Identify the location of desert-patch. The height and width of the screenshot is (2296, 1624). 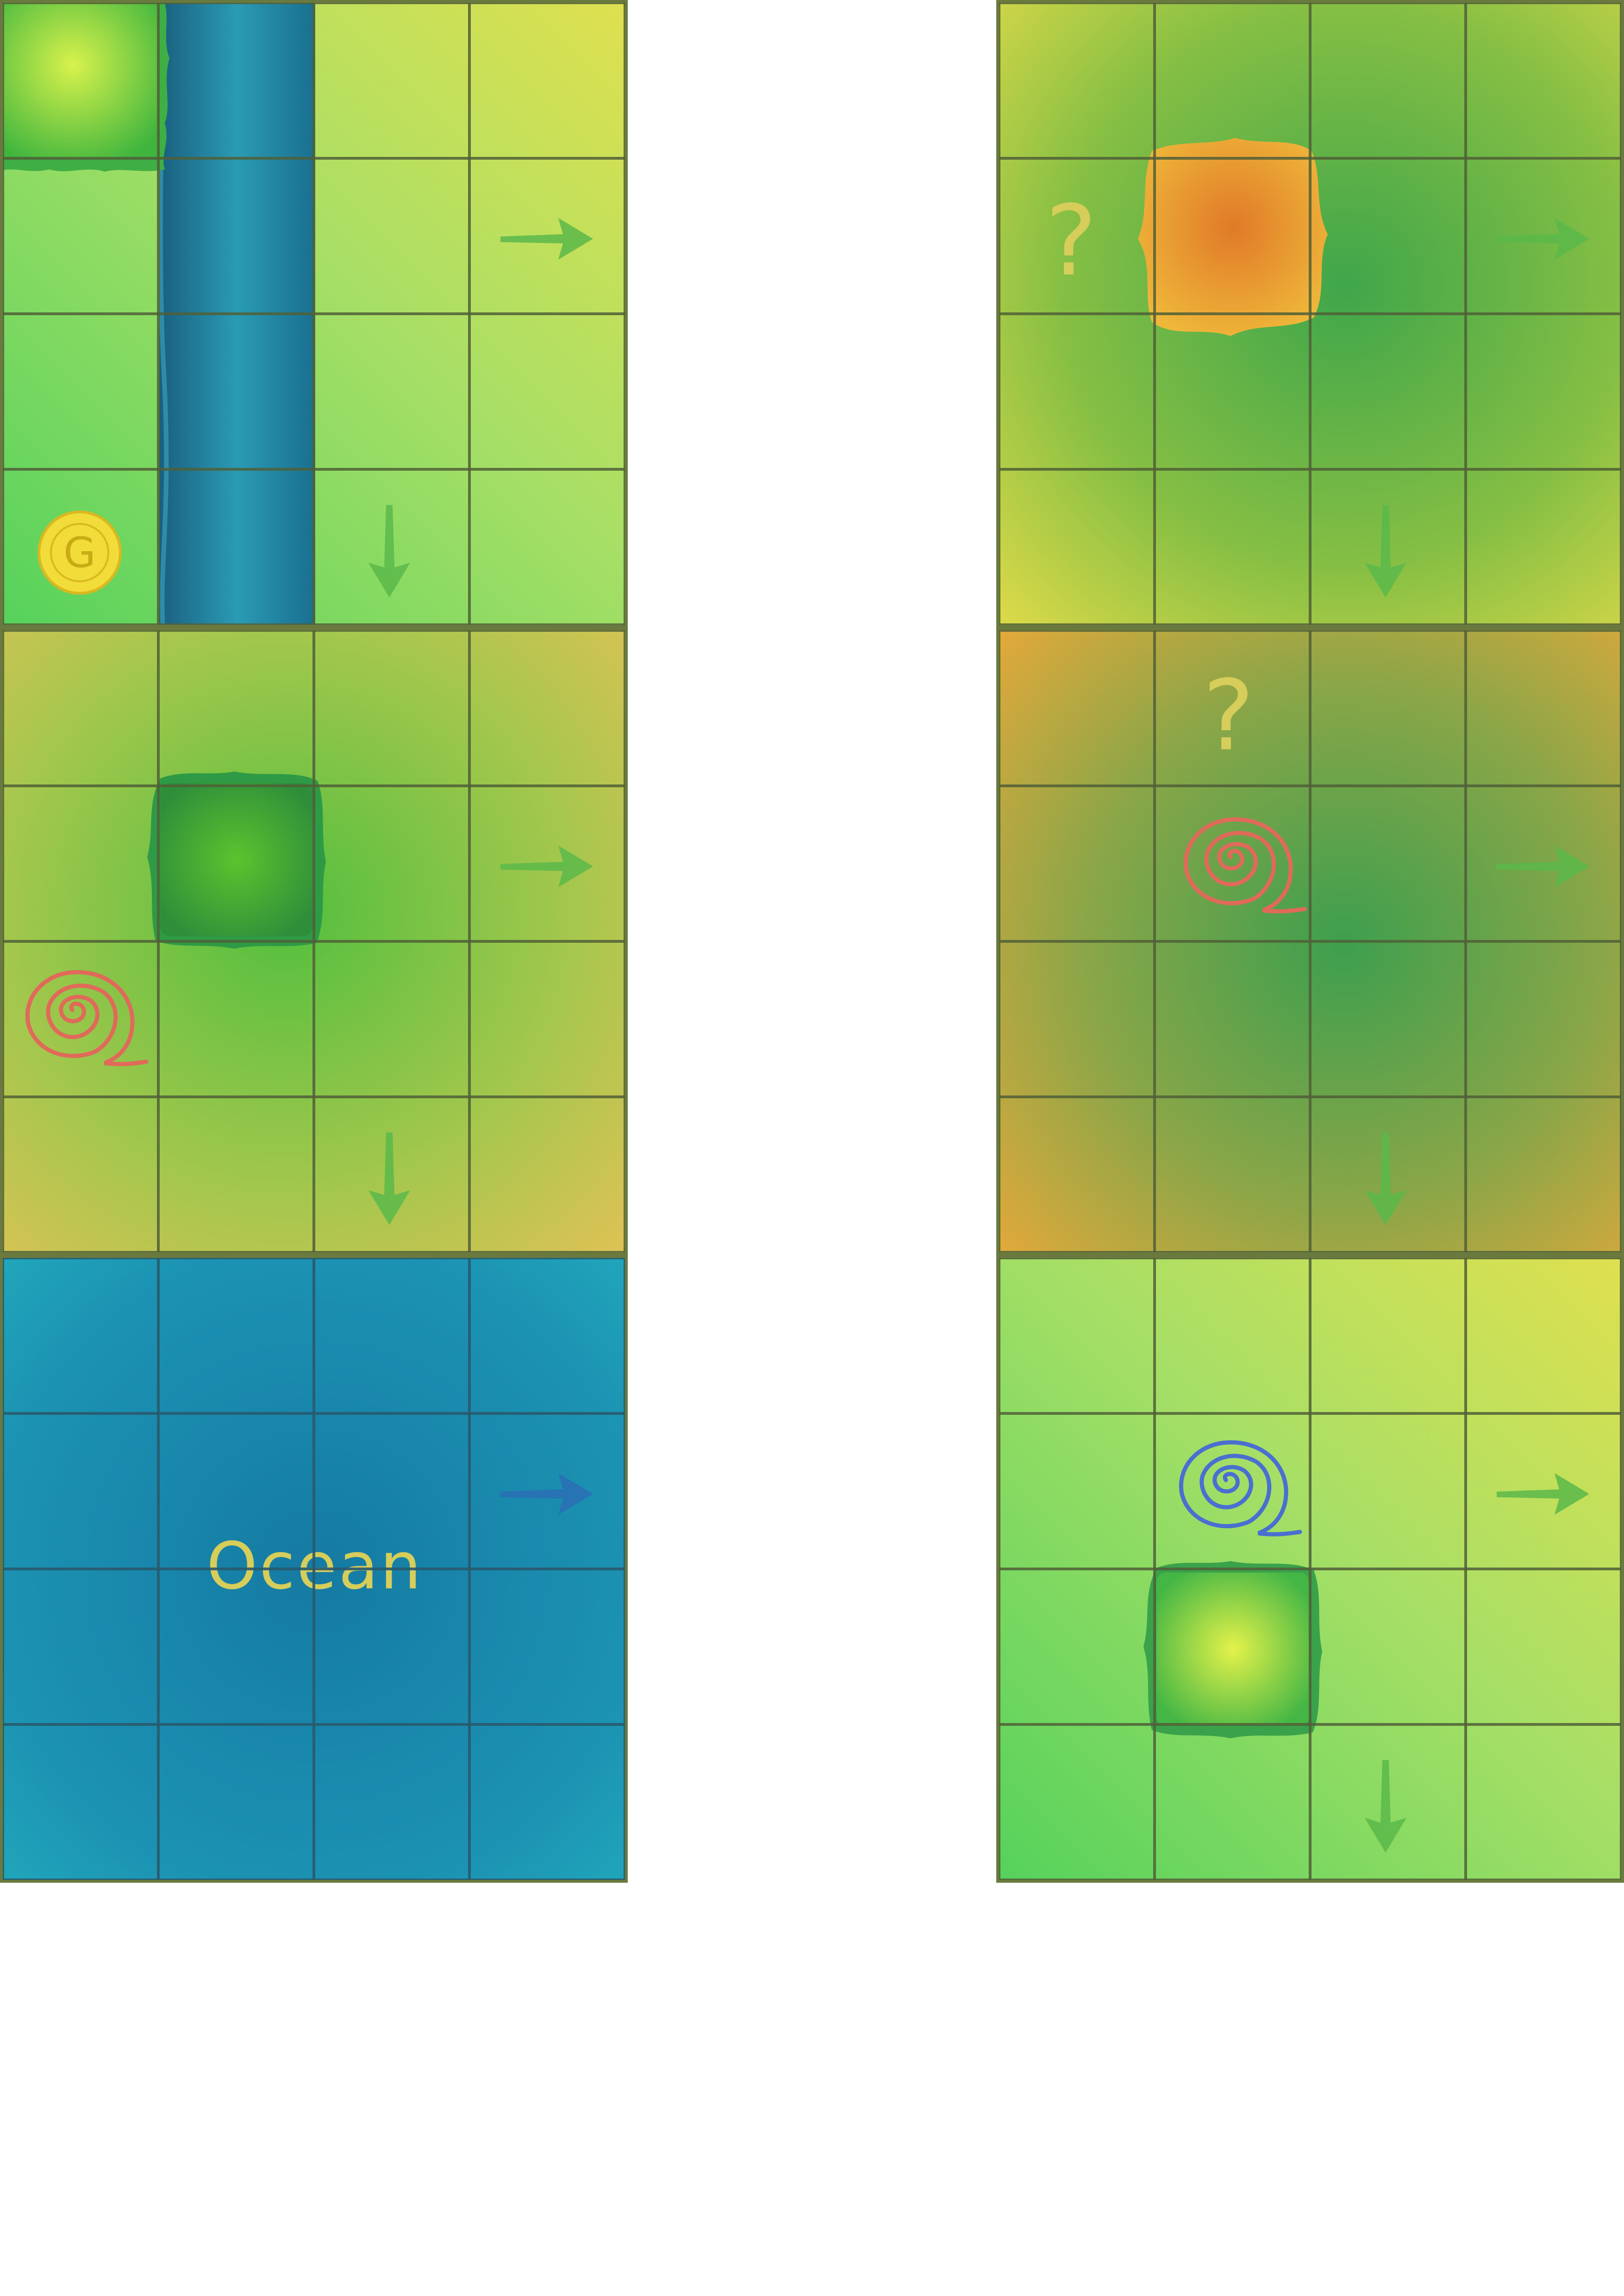
(1228, 241).